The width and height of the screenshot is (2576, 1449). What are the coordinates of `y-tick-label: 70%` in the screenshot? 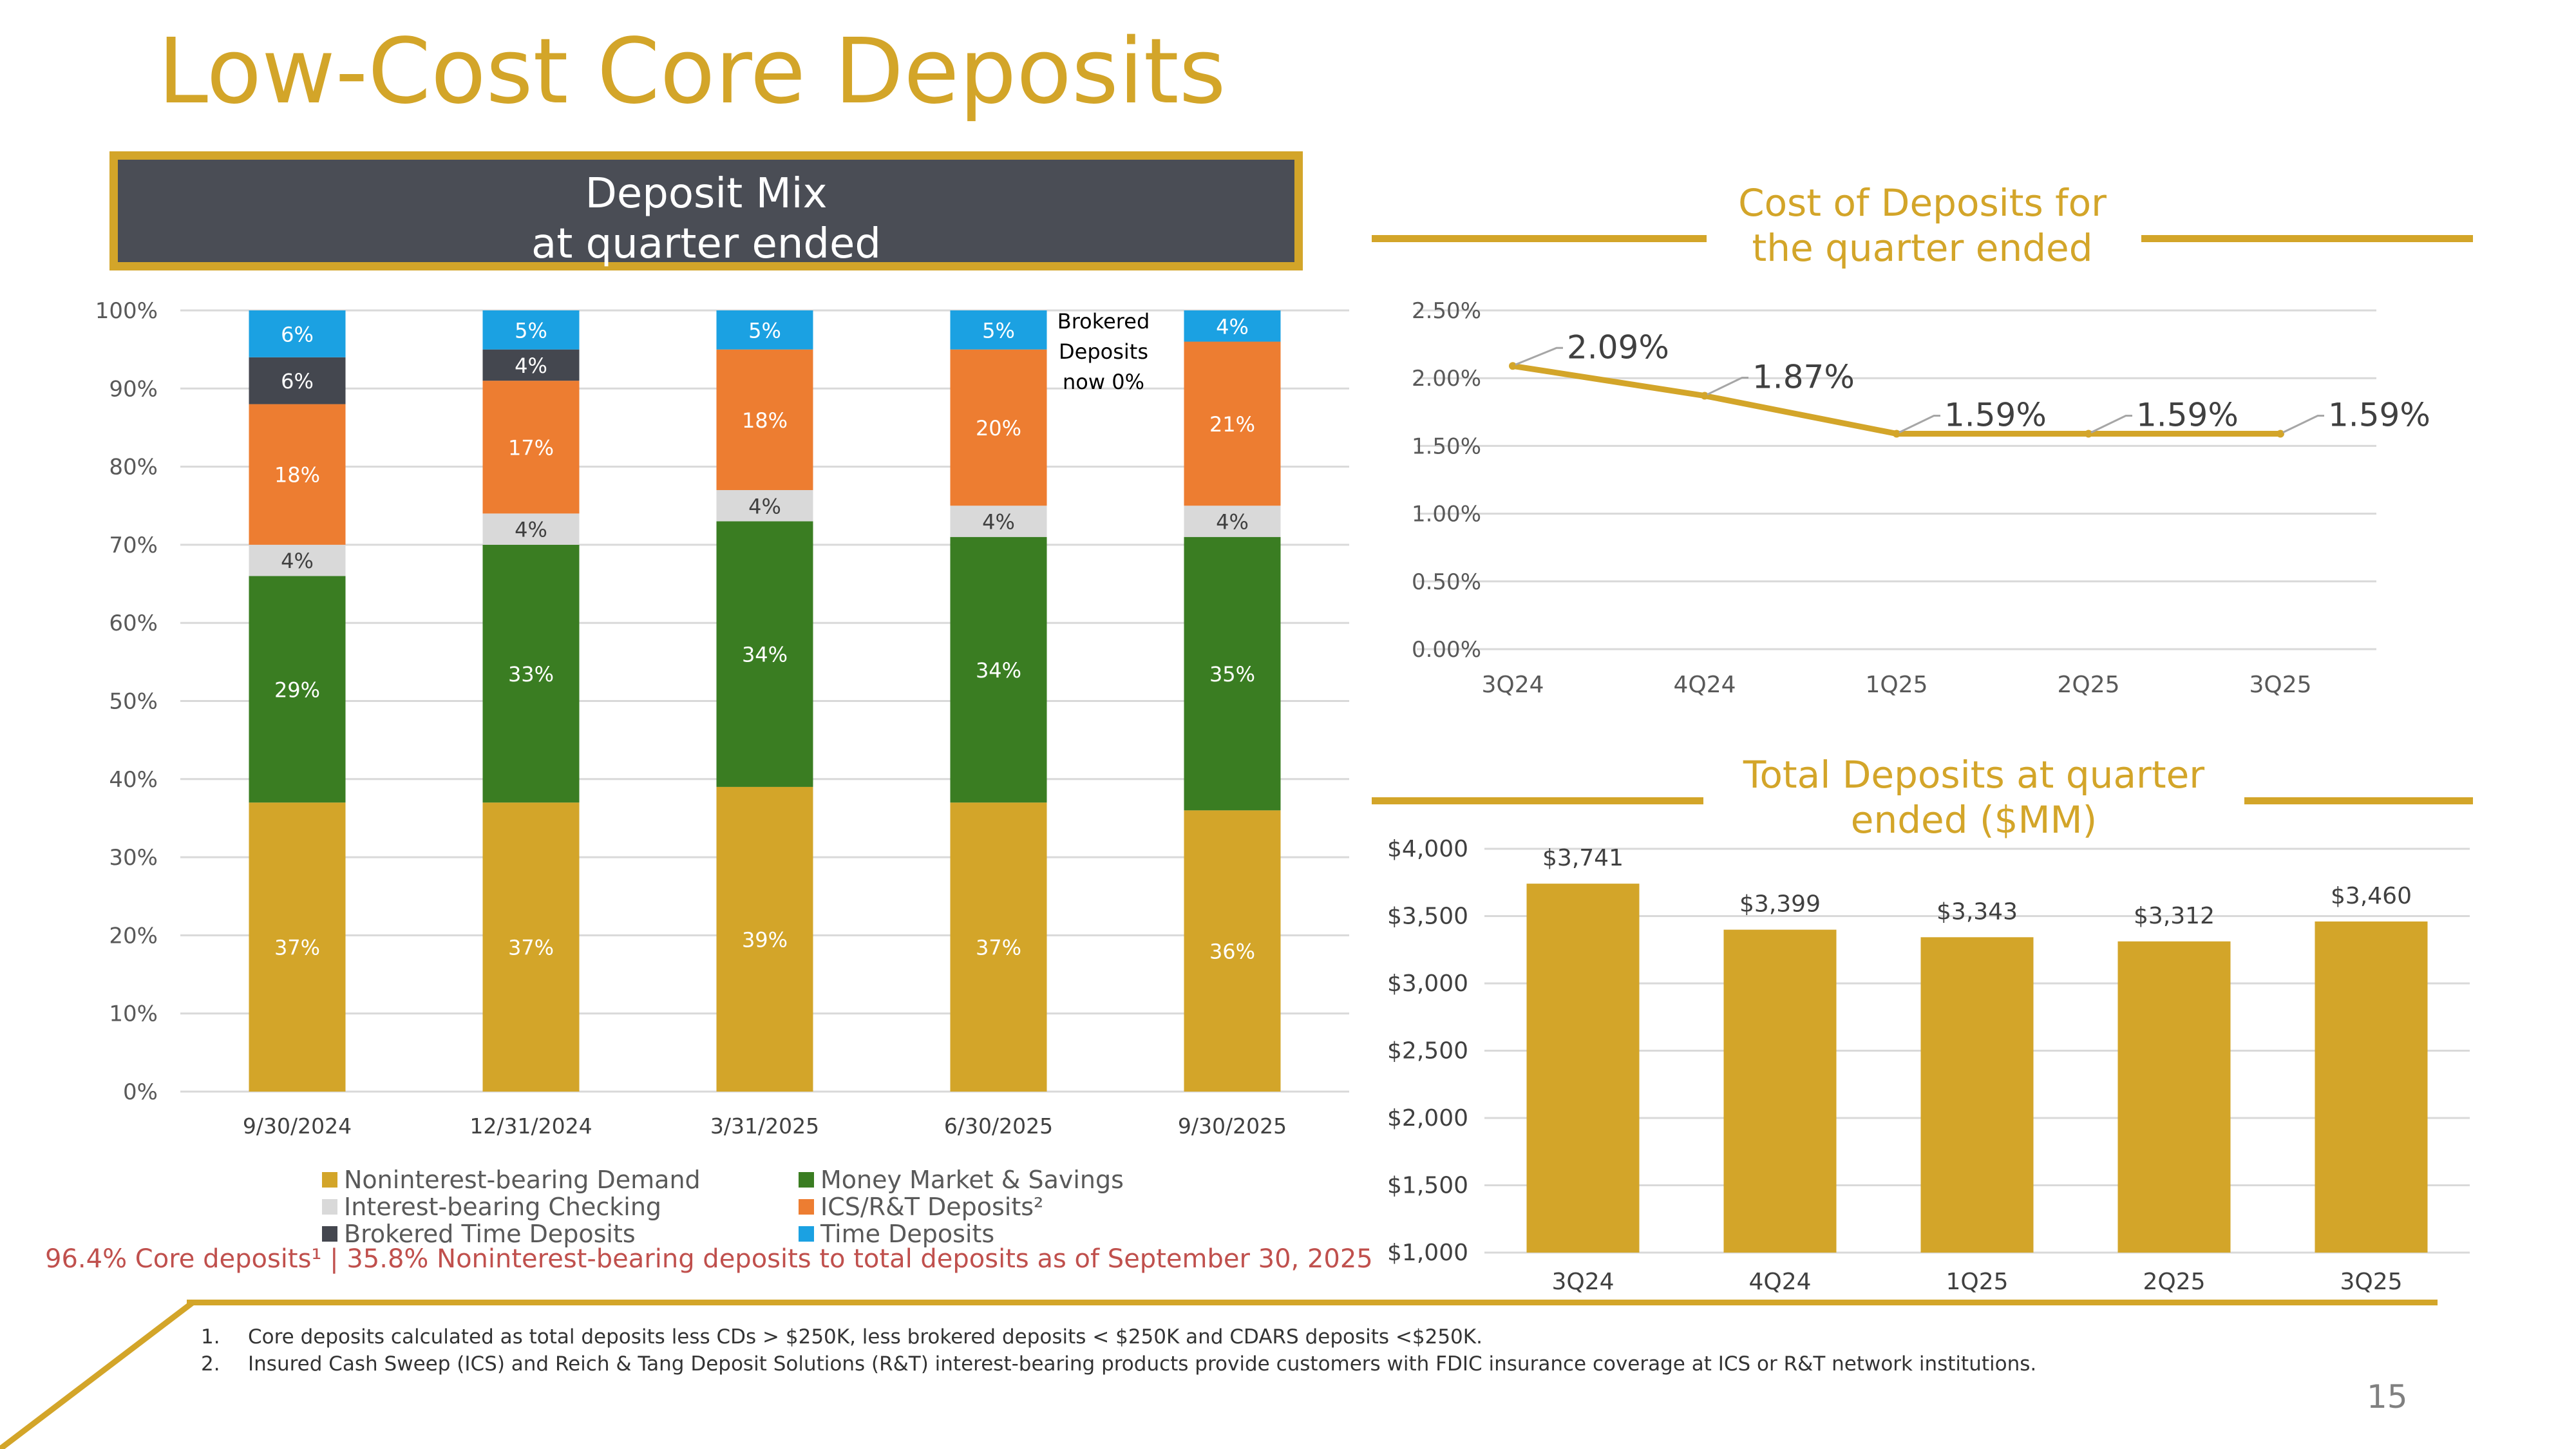 It's located at (133, 545).